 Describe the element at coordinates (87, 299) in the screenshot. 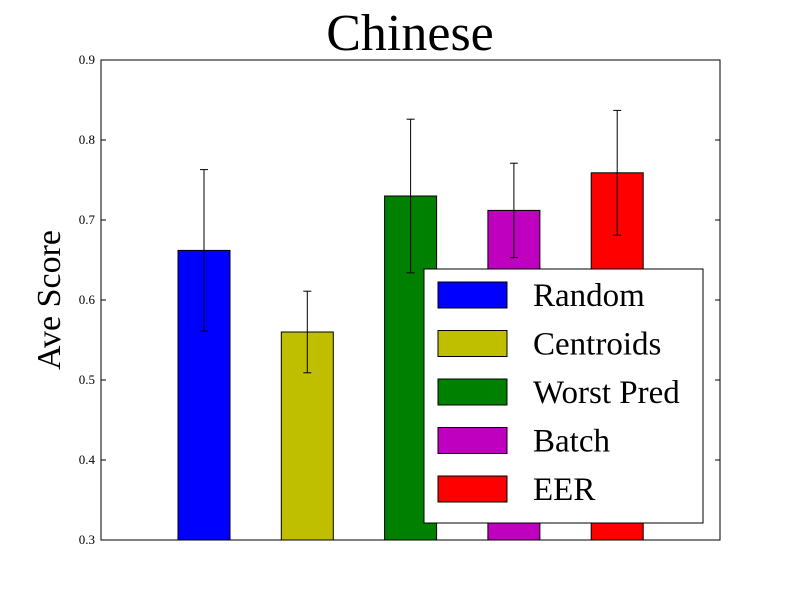

I see `y-tick-label: 0.6` at that location.